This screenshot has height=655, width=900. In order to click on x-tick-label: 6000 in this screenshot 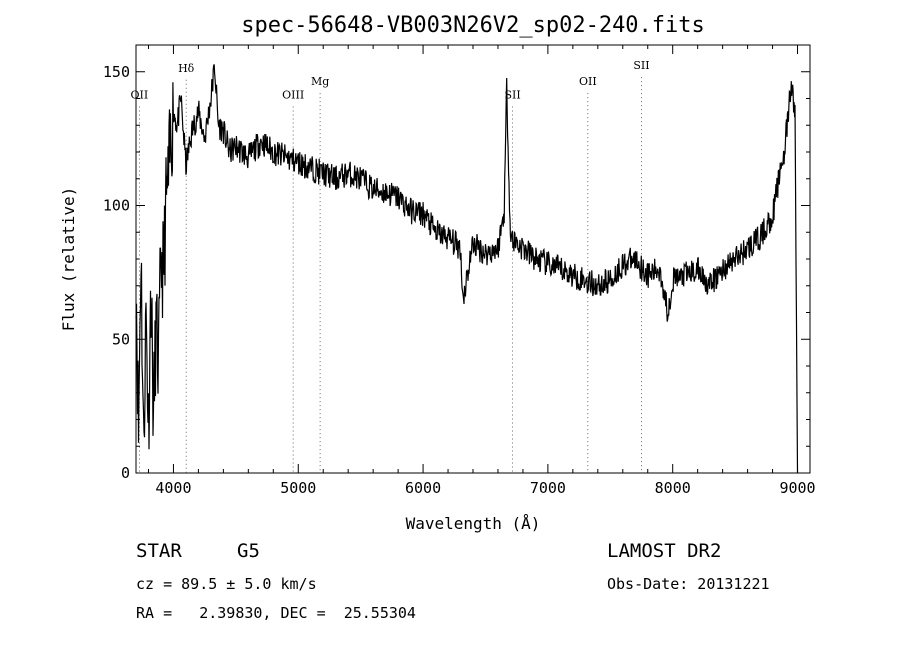, I will do `click(423, 488)`.